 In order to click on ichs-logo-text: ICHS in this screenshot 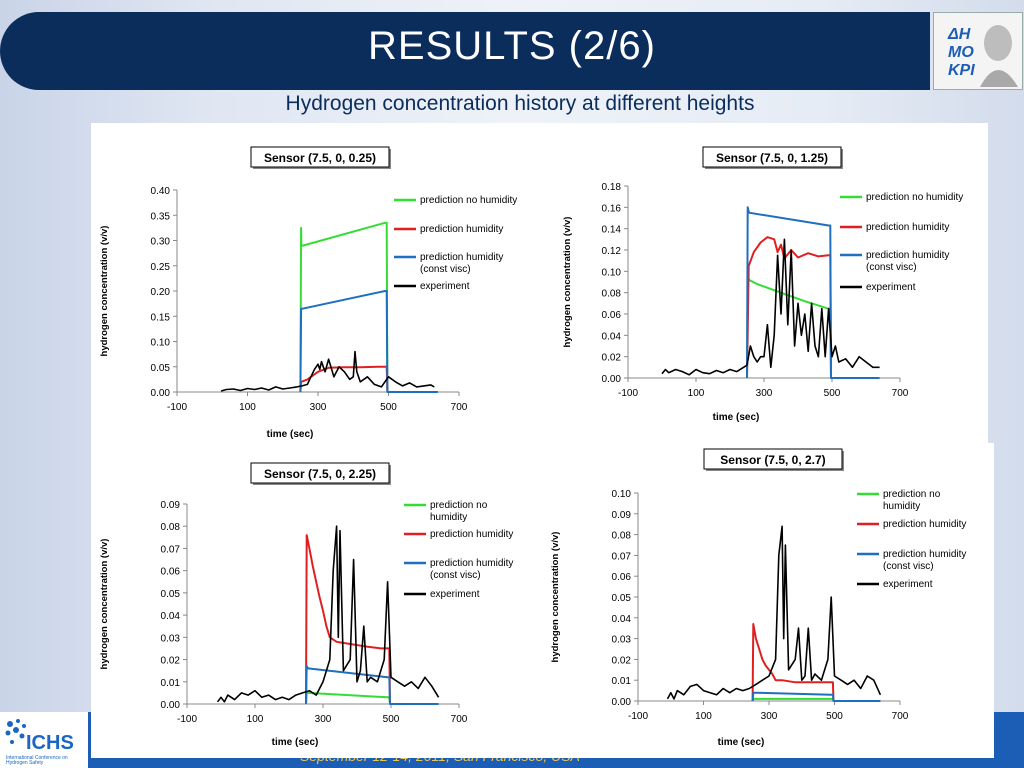, I will do `click(50, 743)`.